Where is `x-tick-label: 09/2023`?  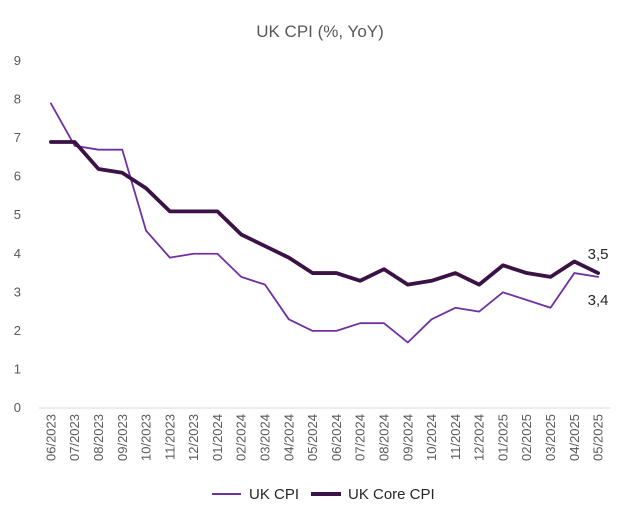 x-tick-label: 09/2023 is located at coordinates (122, 437).